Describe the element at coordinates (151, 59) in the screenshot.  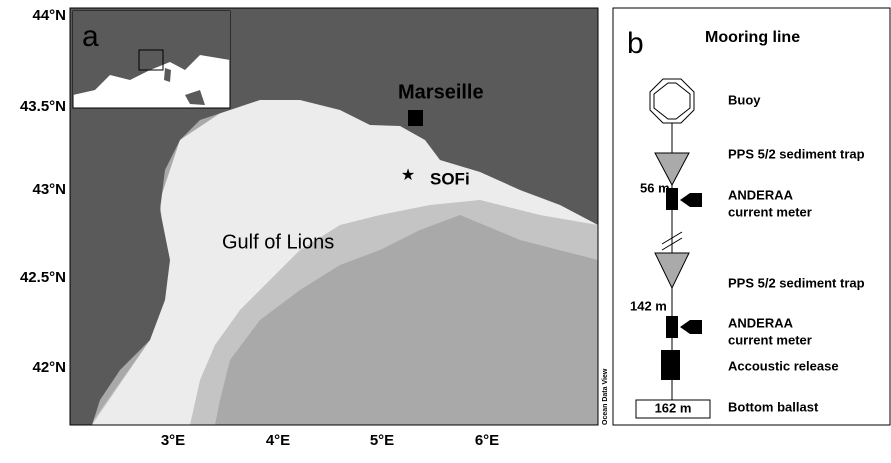
I see `inset: a` at that location.